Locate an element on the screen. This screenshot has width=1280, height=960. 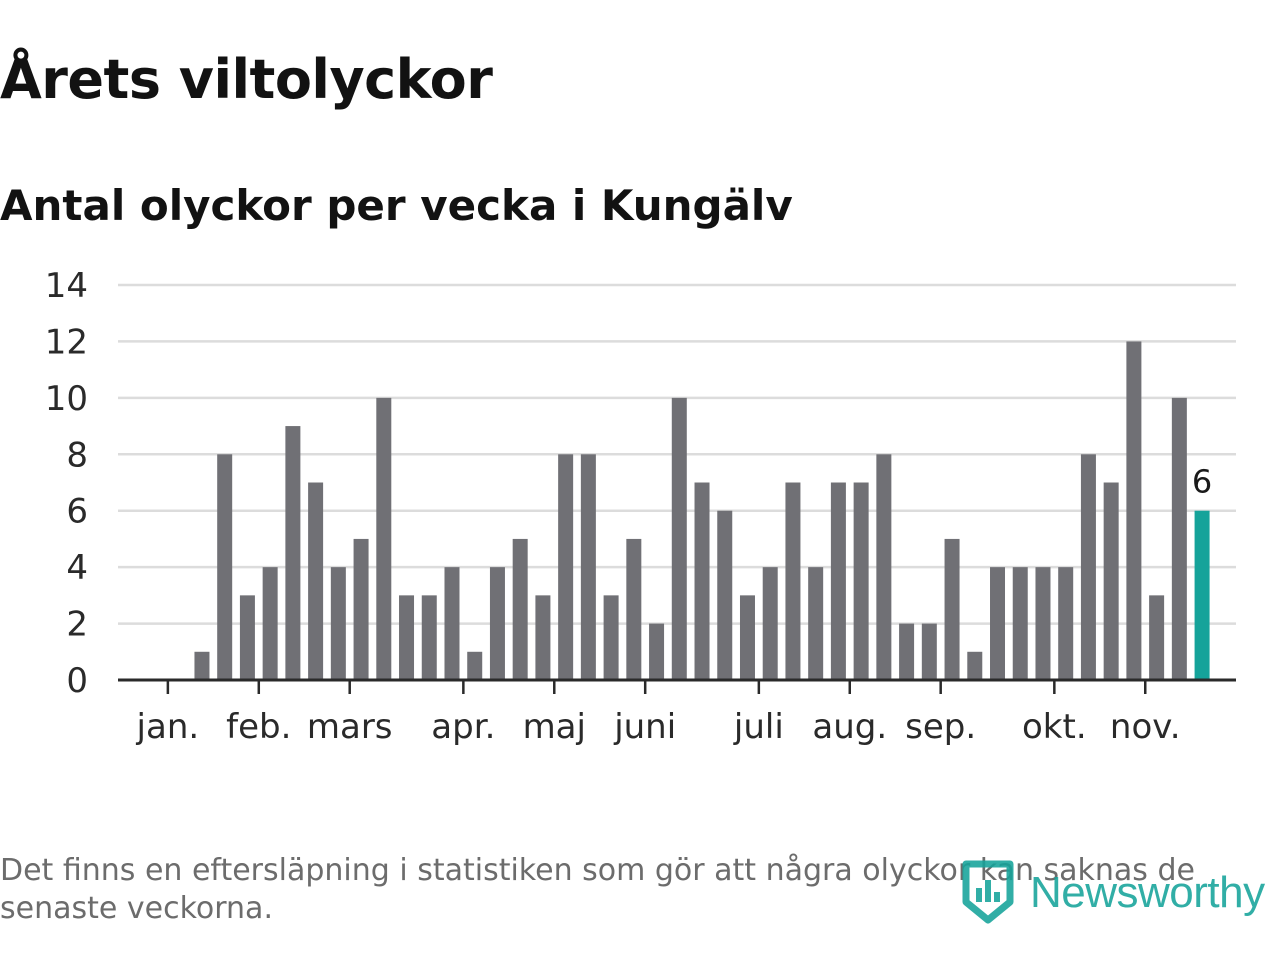
x-tick-label: juli is located at coordinates (758, 727).